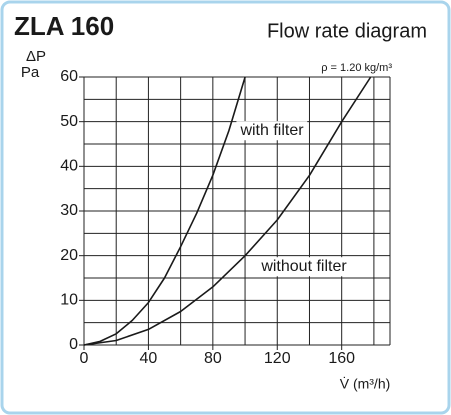 Image resolution: width=451 pixels, height=415 pixels. I want to click on y-axis-unit: Pa, so click(30, 72).